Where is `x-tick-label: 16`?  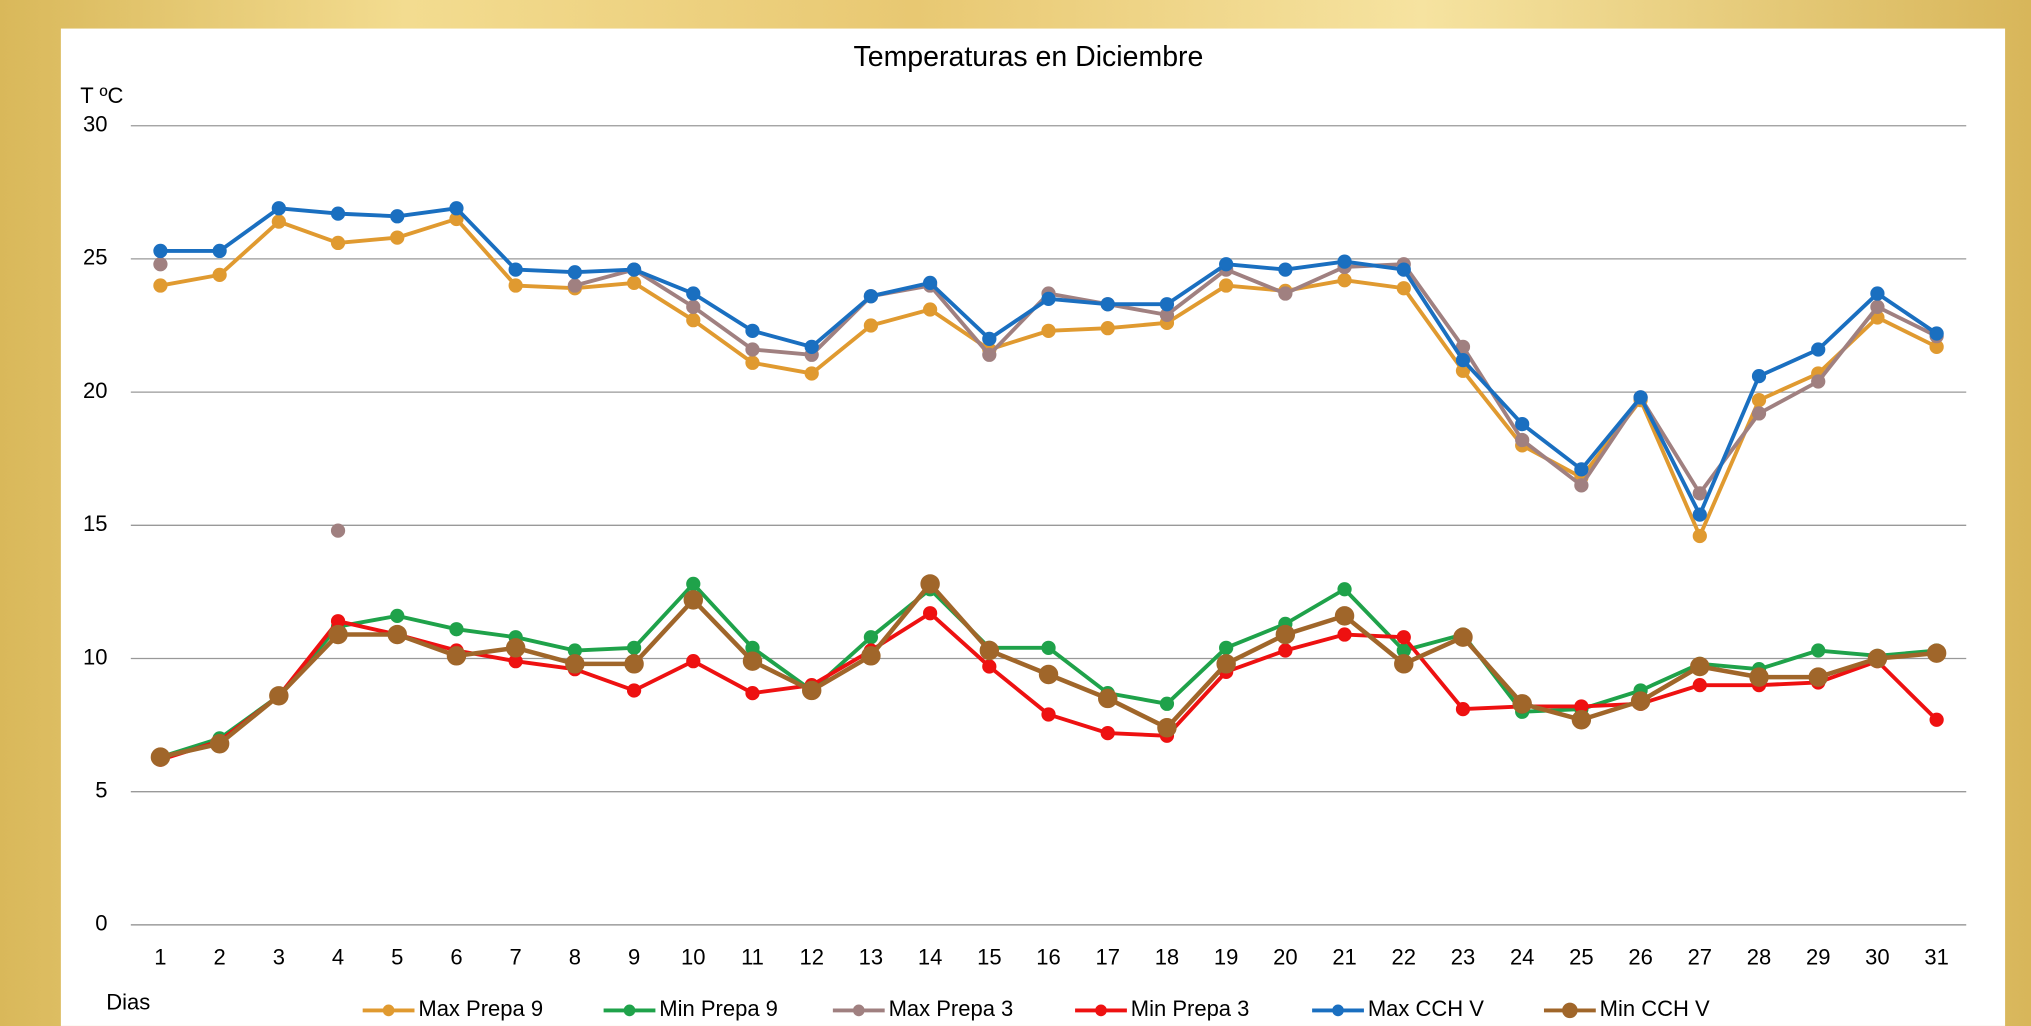 x-tick-label: 16 is located at coordinates (1048, 956).